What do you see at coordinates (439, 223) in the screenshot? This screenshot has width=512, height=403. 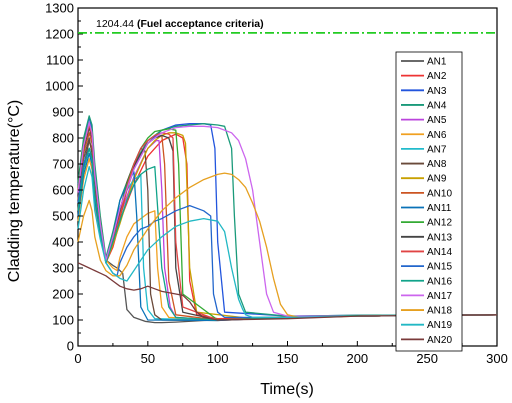 I see `legend-label-an12: AN12` at bounding box center [439, 223].